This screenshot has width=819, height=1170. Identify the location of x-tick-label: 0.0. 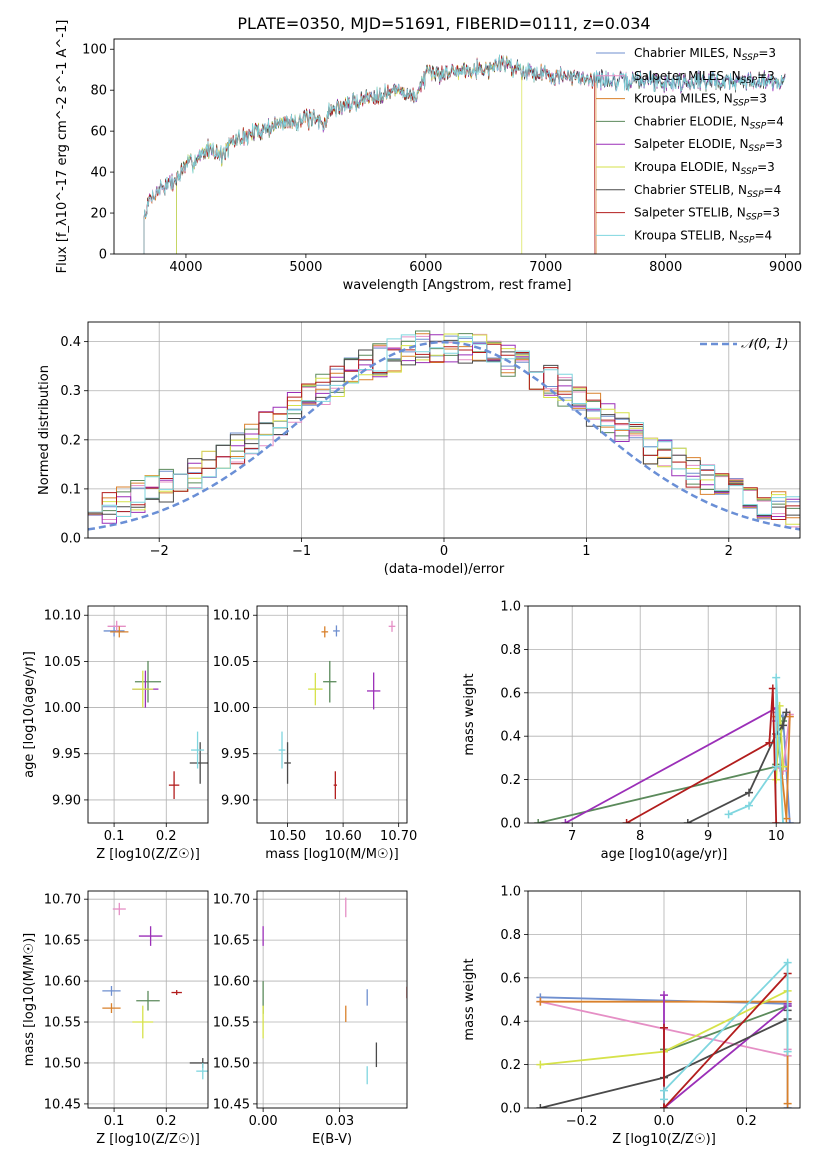
(664, 1121).